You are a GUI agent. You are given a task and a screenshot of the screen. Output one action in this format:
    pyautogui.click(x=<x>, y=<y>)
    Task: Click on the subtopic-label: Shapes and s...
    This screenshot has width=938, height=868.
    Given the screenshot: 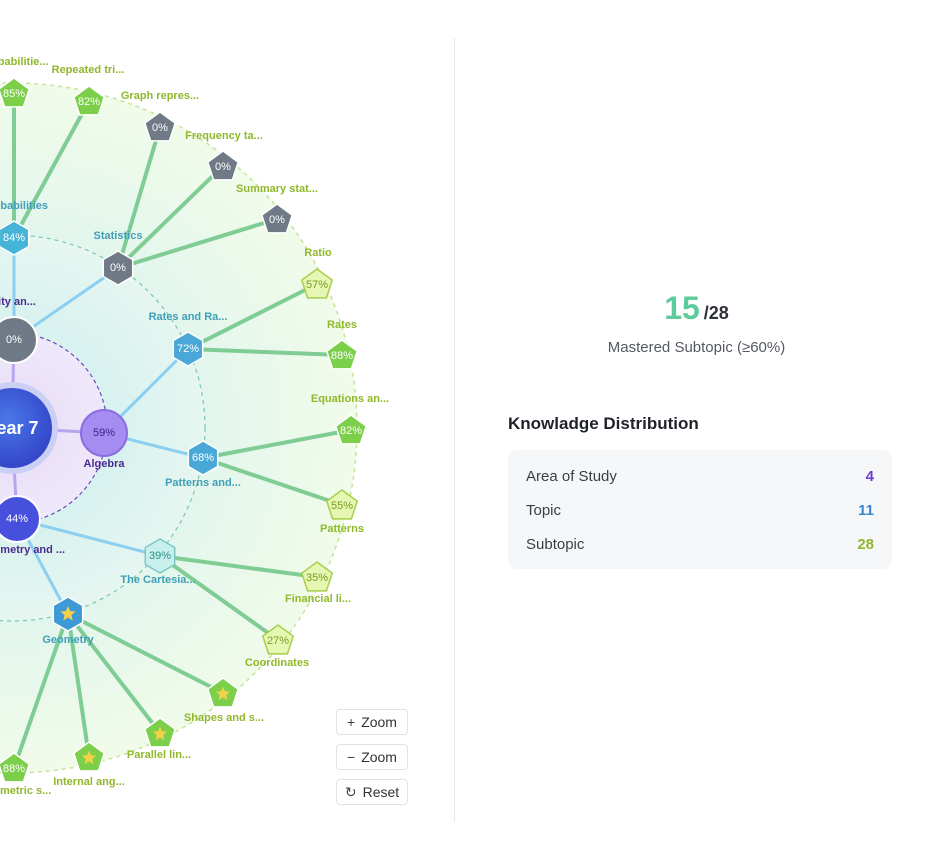 What is the action you would take?
    pyautogui.click(x=224, y=718)
    